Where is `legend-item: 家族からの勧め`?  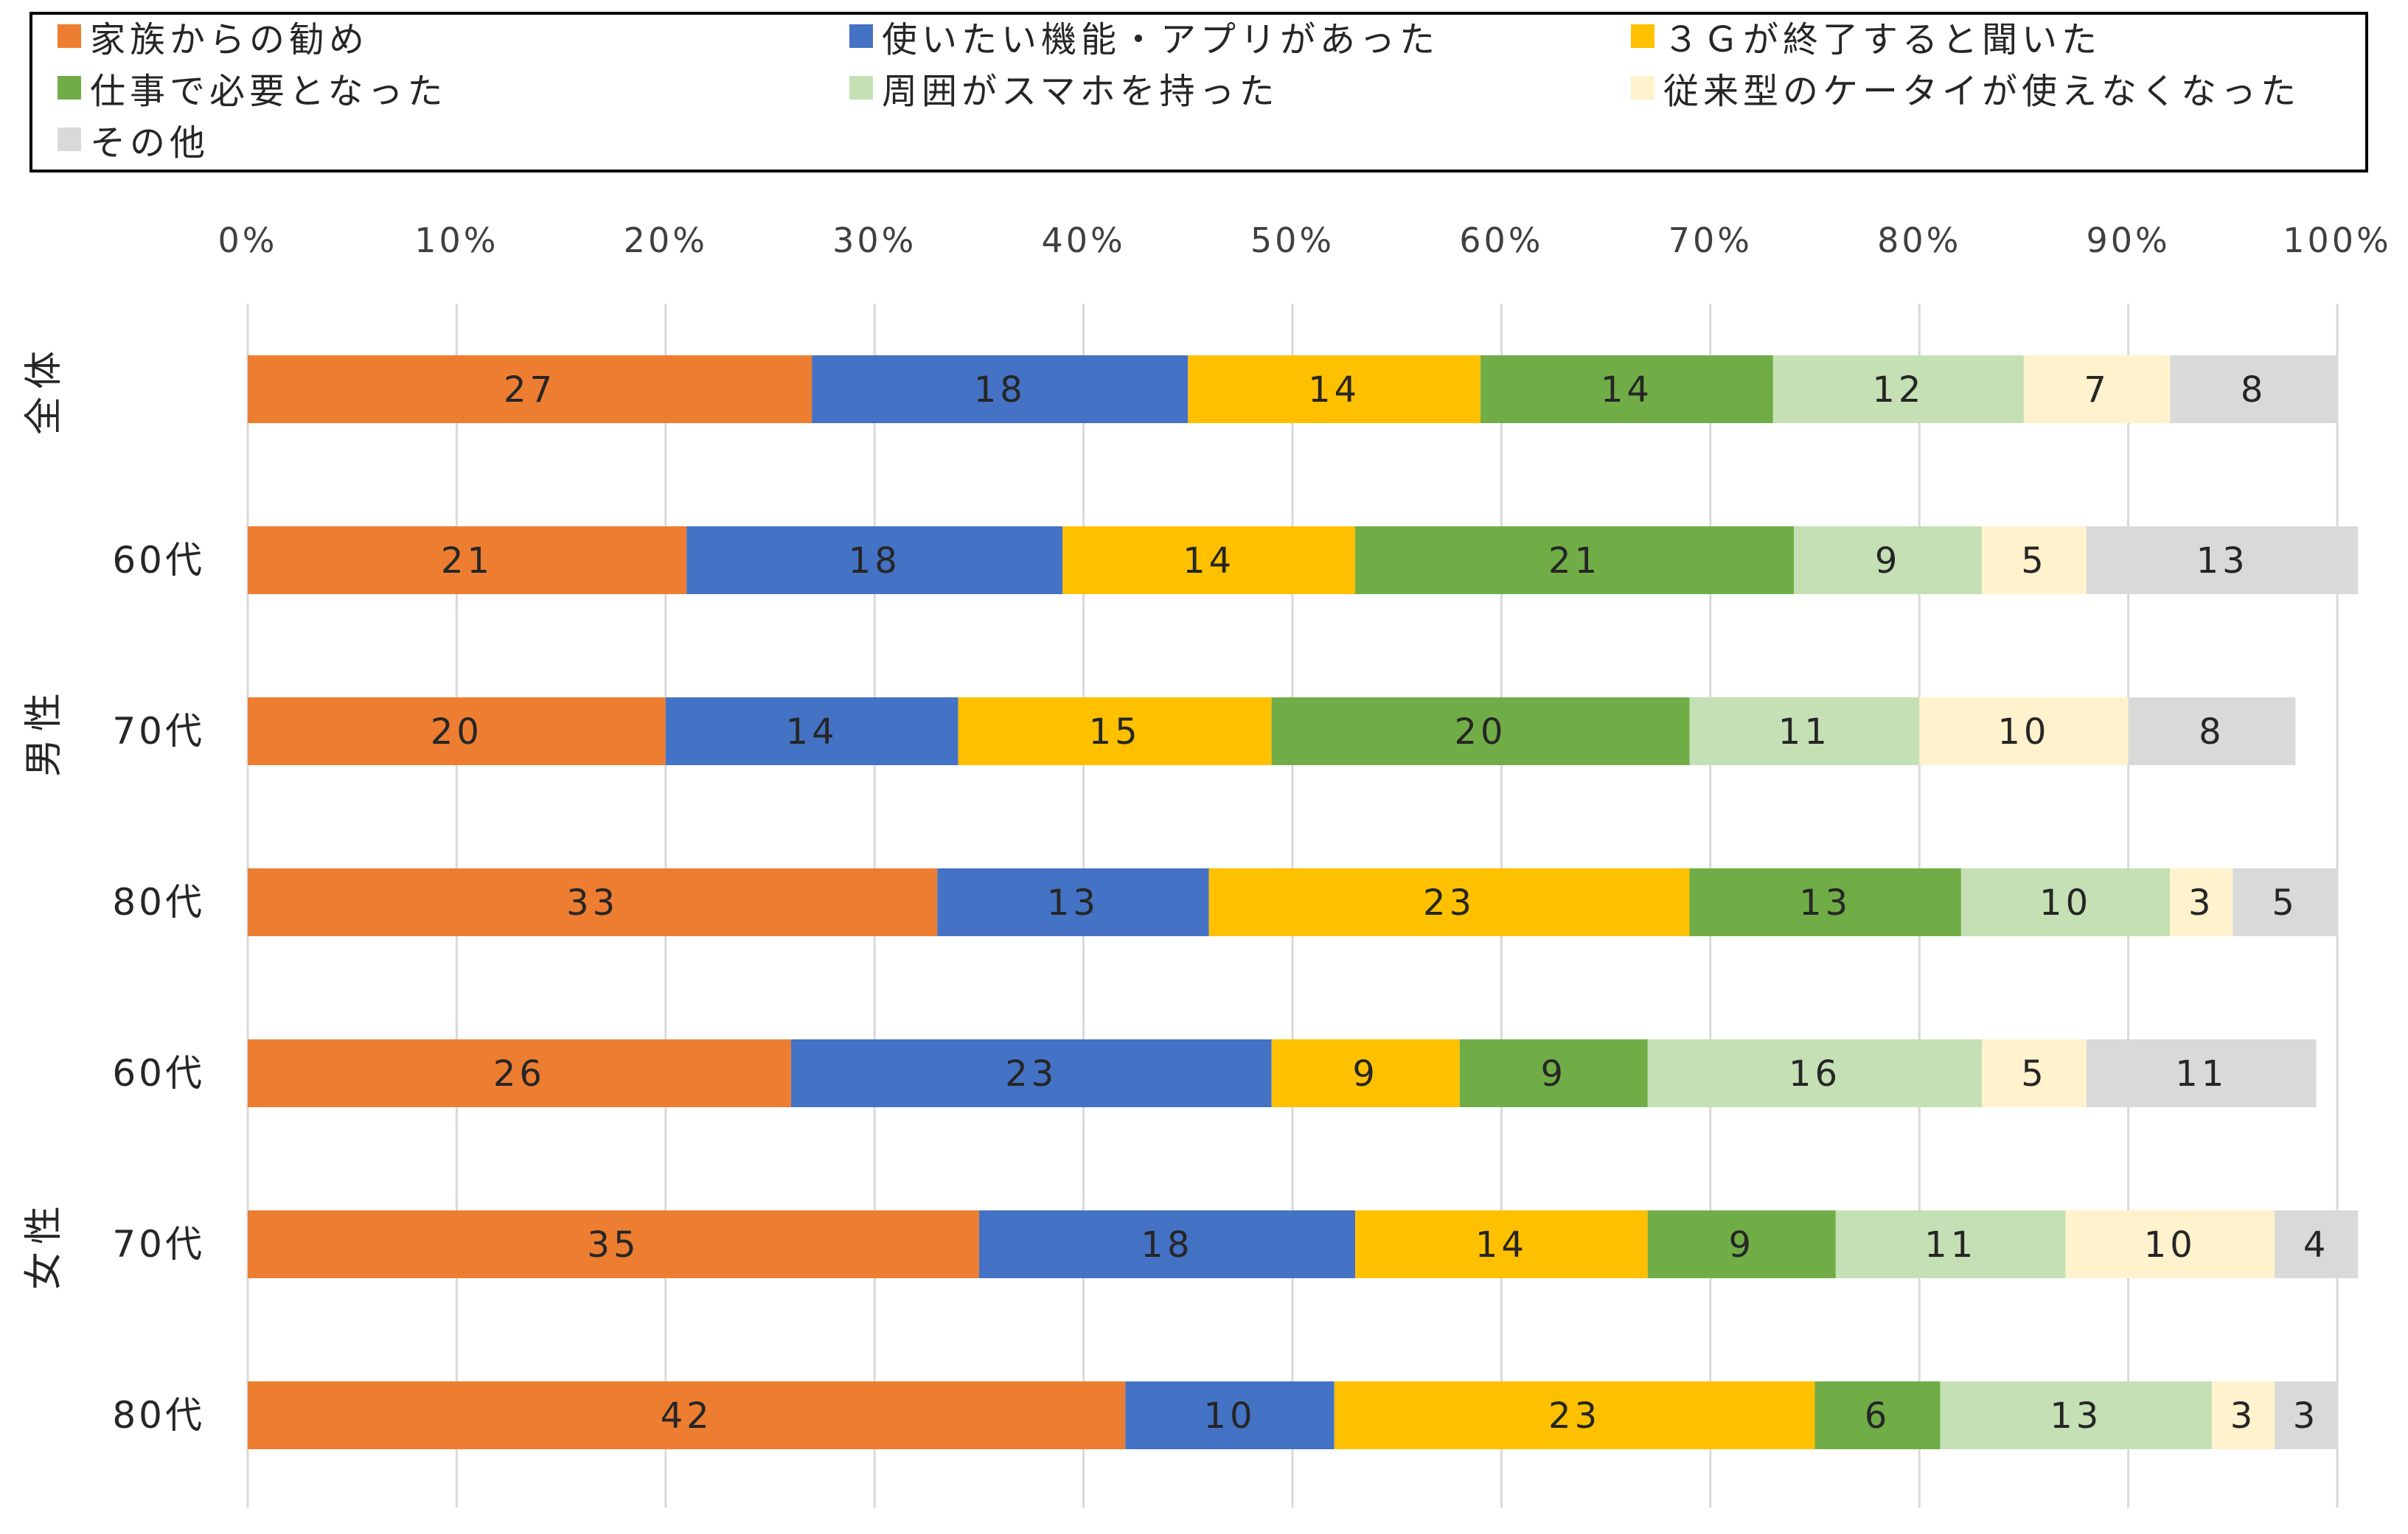 legend-item: 家族からの勧め is located at coordinates (214, 36).